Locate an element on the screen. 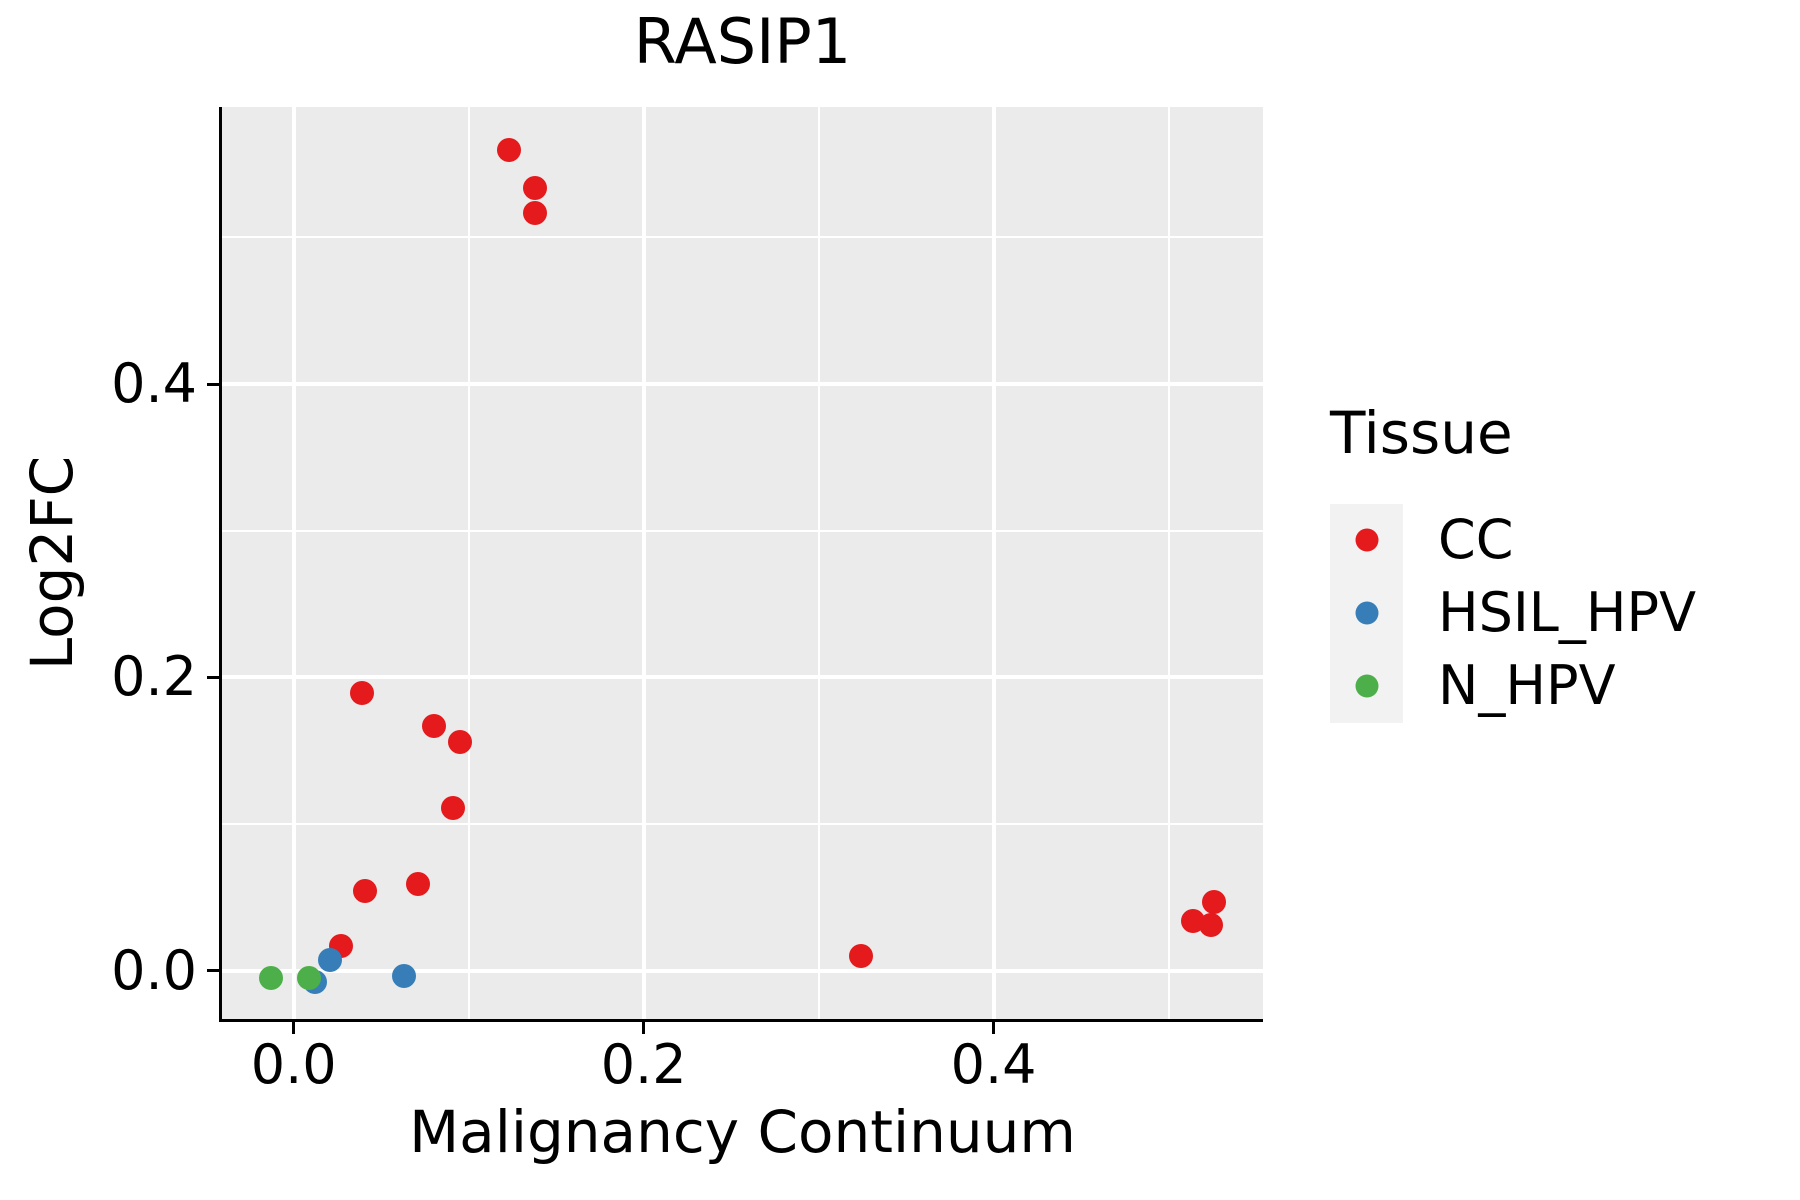  legend: Tissue CC HSIL_HPV N_HPV is located at coordinates (1513, 561).